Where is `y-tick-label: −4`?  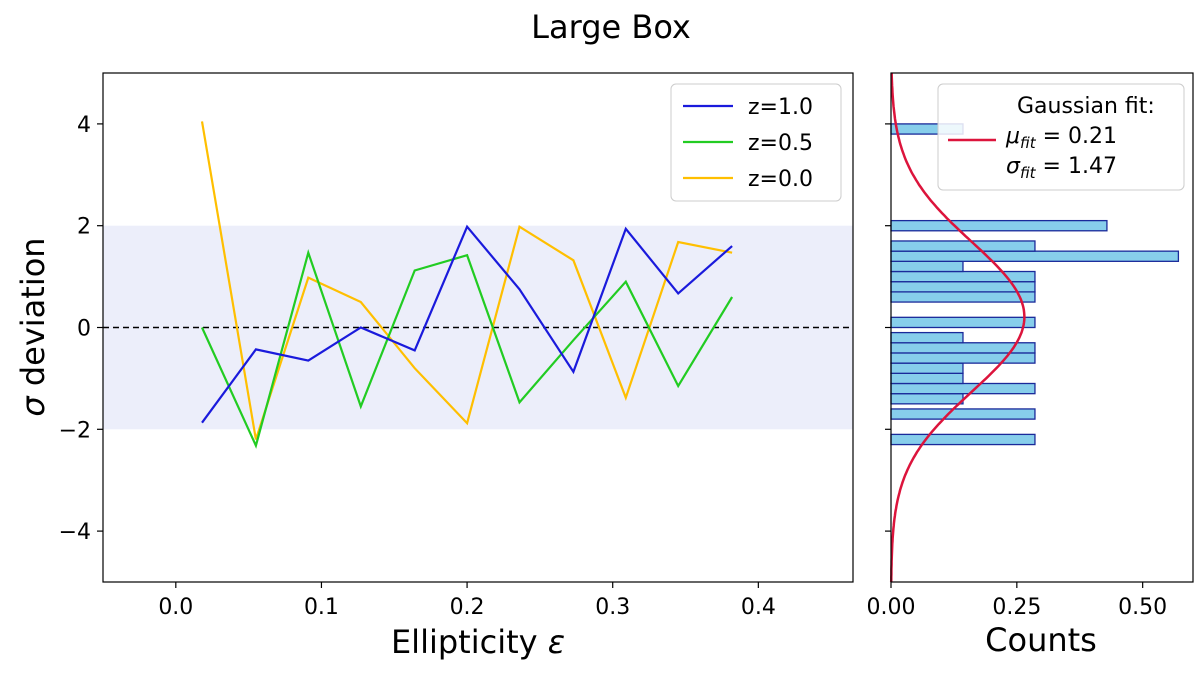
y-tick-label: −4 is located at coordinates (75, 532).